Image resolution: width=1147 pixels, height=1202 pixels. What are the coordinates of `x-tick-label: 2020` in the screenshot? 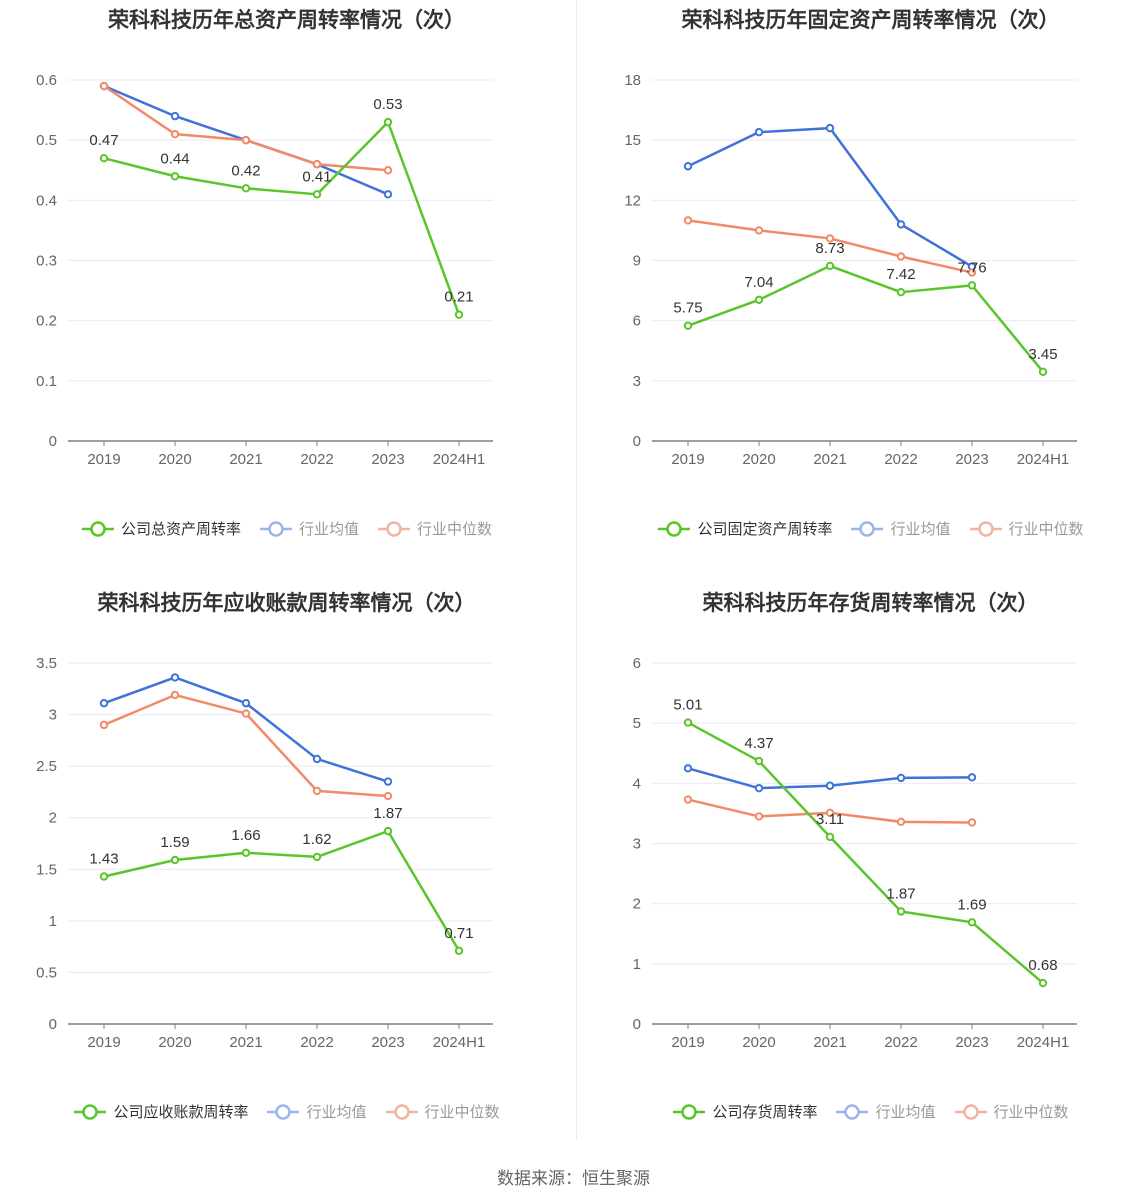 It's located at (758, 459).